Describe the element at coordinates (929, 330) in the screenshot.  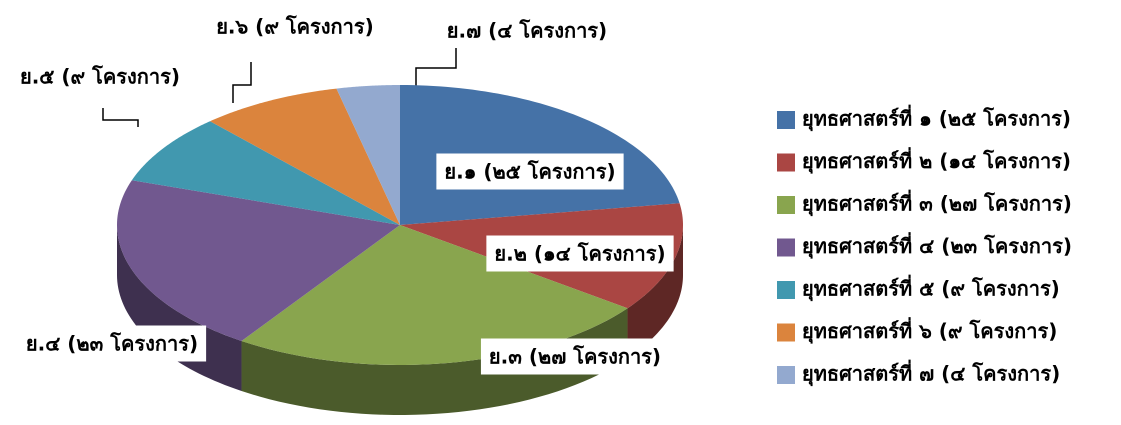
I see `legend-label: ยุทธศาสตร์ที่ ๖ (๙ โครงการ)` at that location.